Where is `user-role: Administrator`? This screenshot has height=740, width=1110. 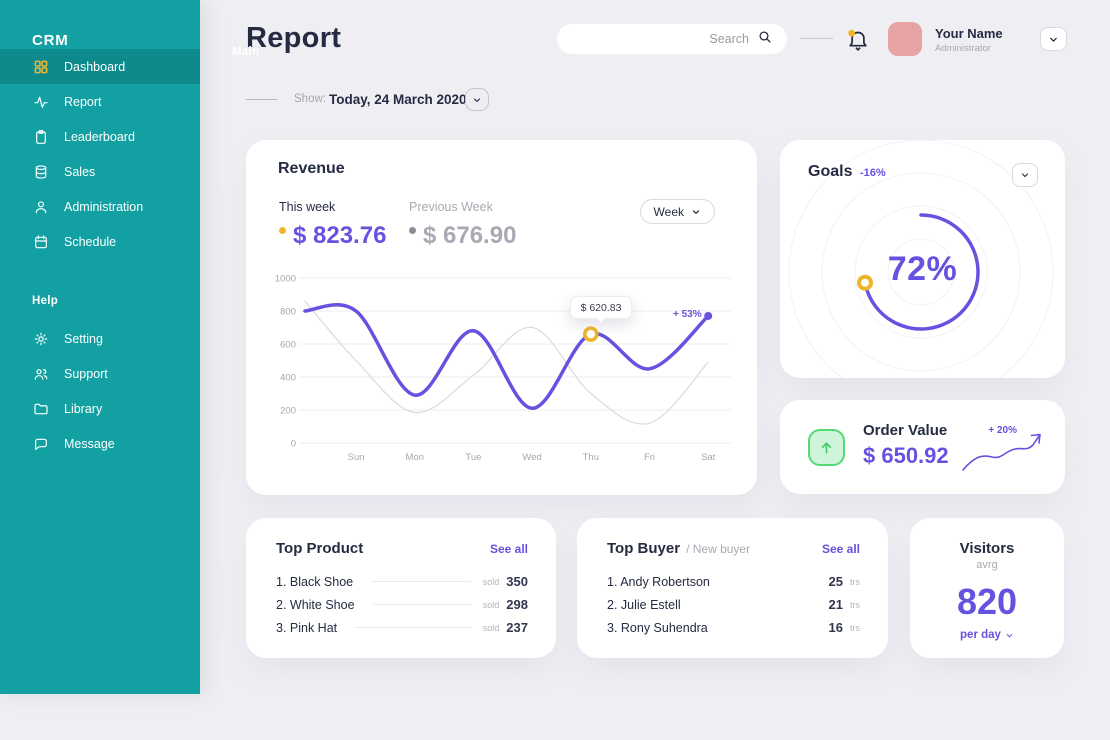 user-role: Administrator is located at coordinates (963, 48).